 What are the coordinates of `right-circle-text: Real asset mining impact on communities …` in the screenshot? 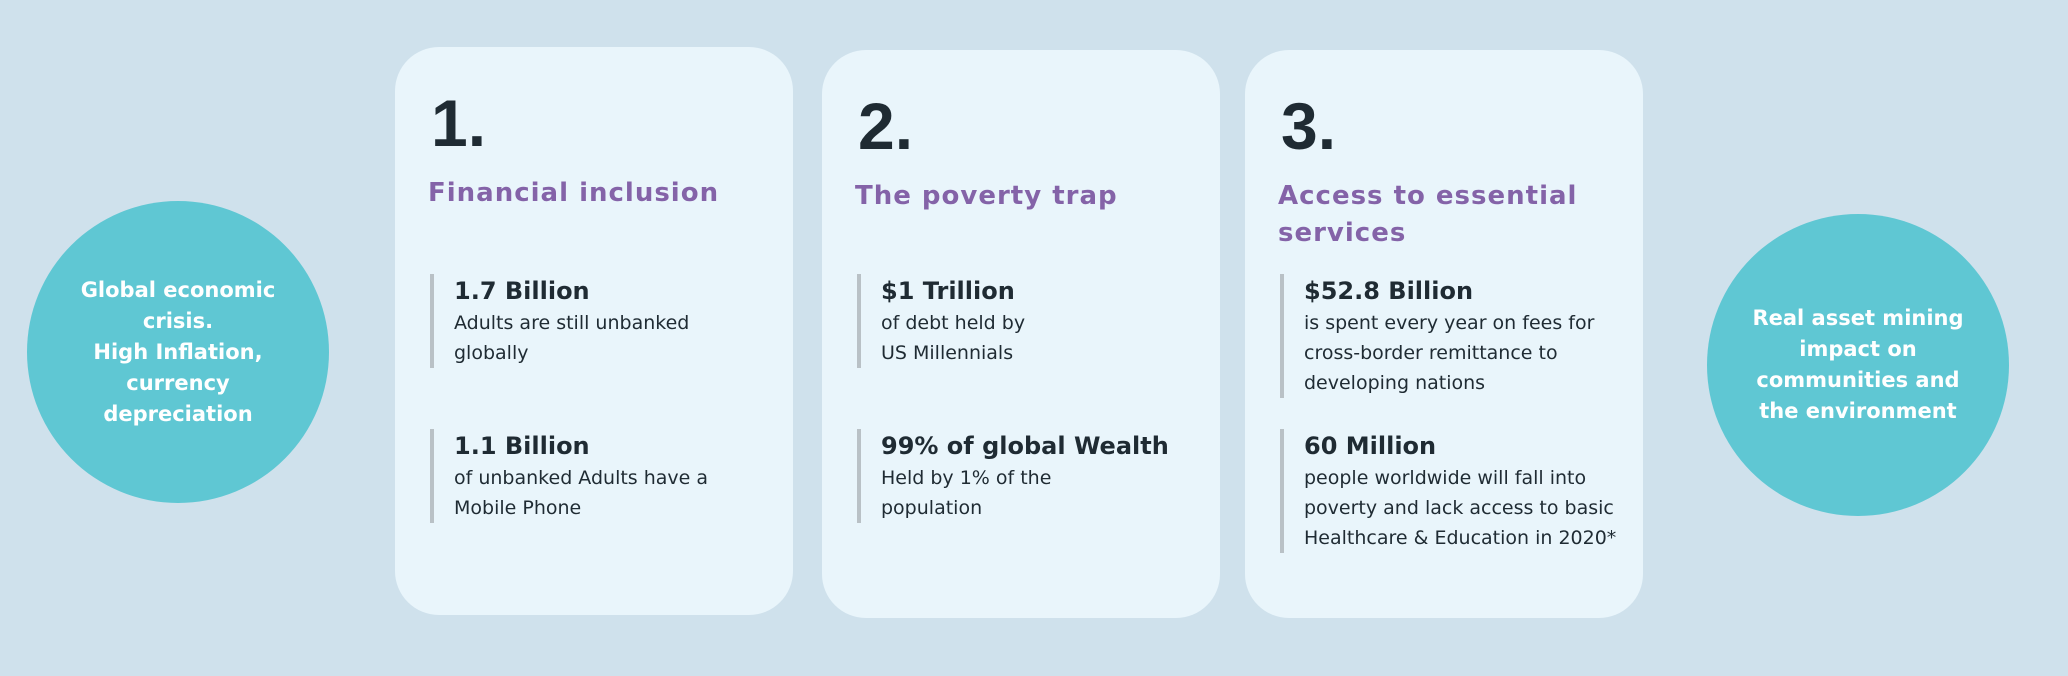 It's located at (1858, 364).